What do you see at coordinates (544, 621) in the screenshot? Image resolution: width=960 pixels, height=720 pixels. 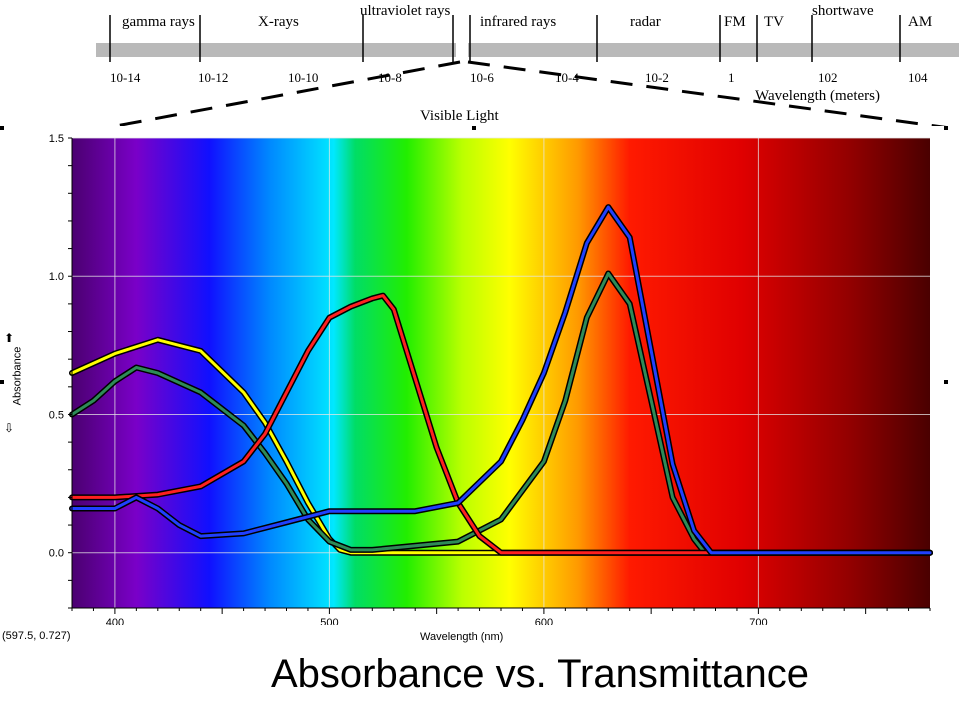 I see `x-tick-label: 600` at bounding box center [544, 621].